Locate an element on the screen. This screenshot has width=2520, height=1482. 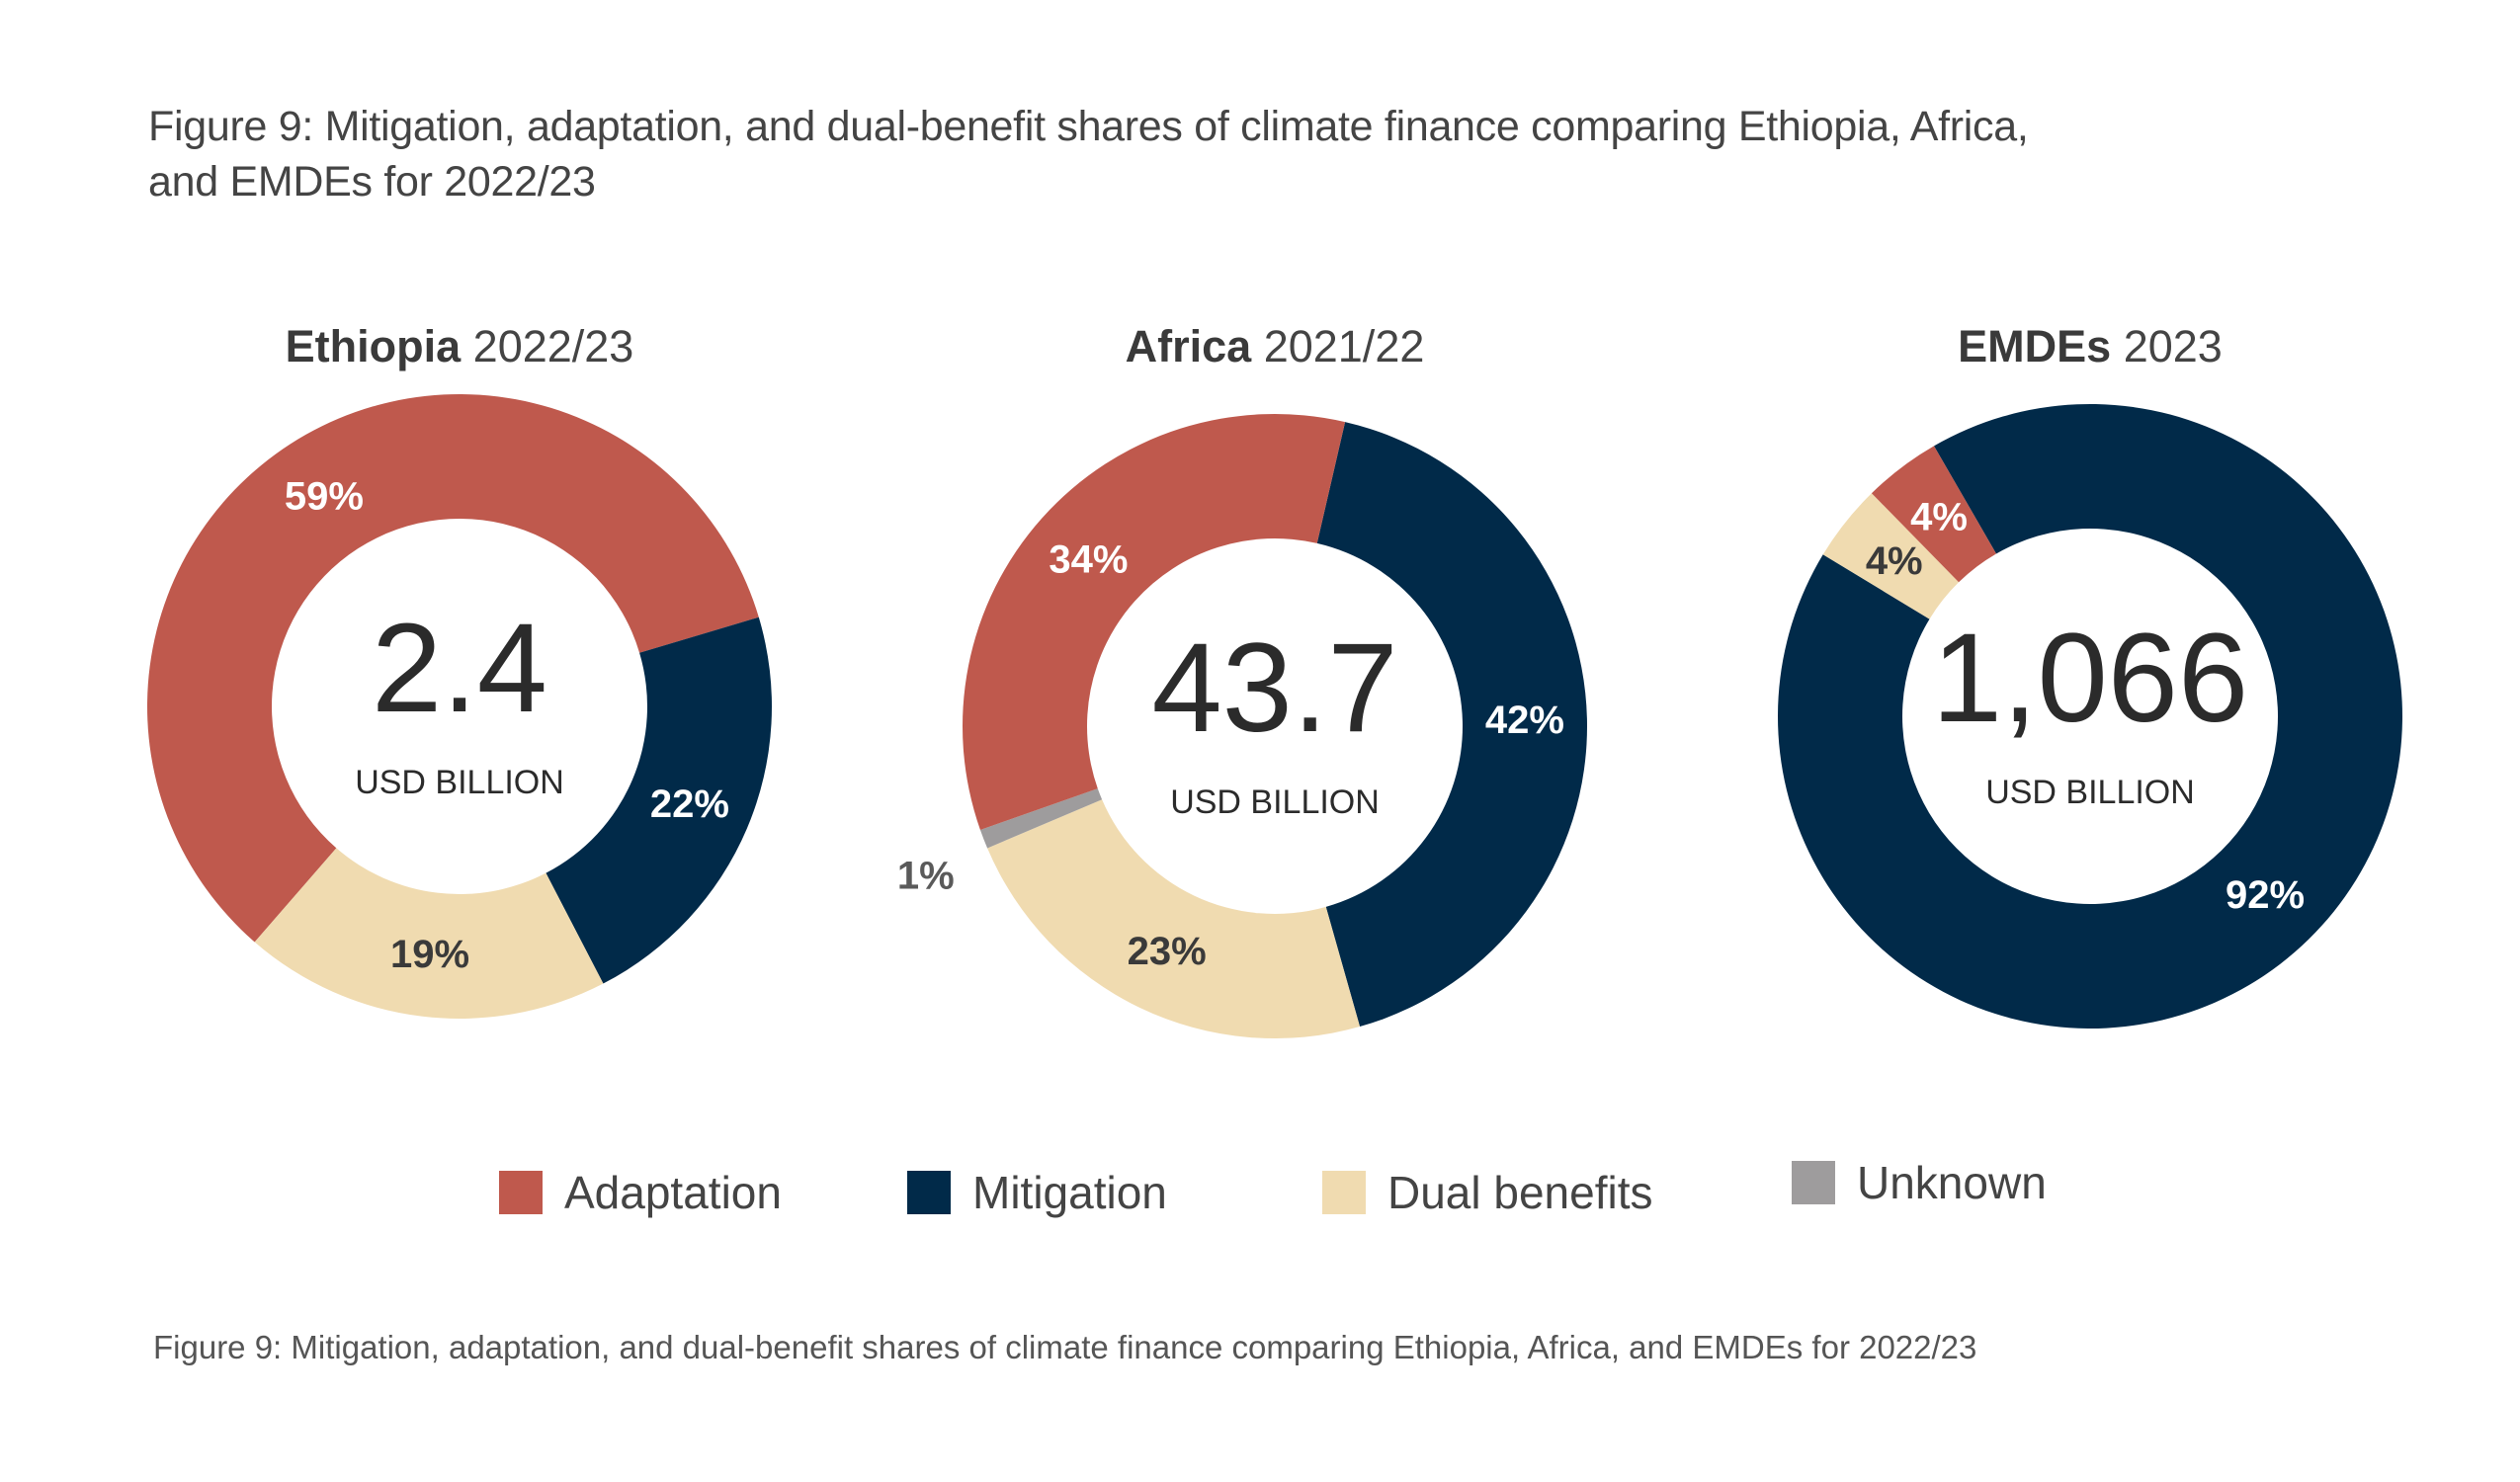
donut-title-emdes: EMDEs 2023 is located at coordinates (2090, 346).